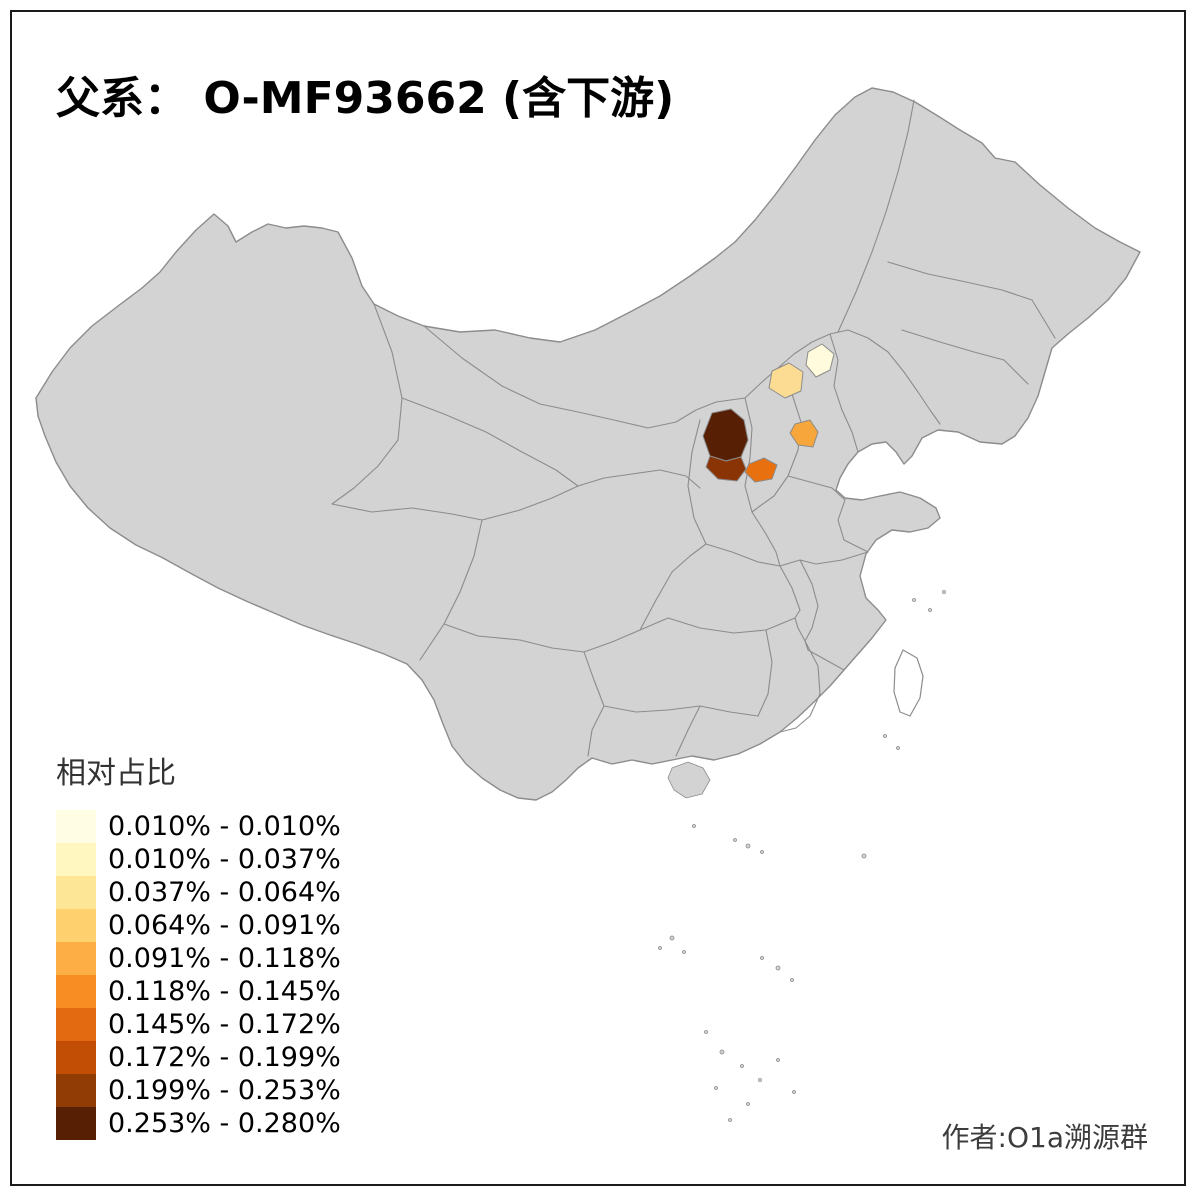 This screenshot has width=1200, height=1200. I want to click on legend-label: 0.199% - 0.253%, so click(224, 1090).